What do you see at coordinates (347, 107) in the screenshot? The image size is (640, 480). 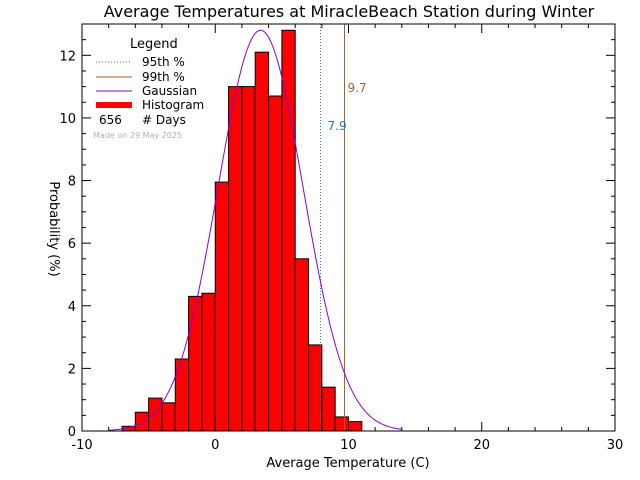 I see `percentile-labels: 7.9 9.7` at bounding box center [347, 107].